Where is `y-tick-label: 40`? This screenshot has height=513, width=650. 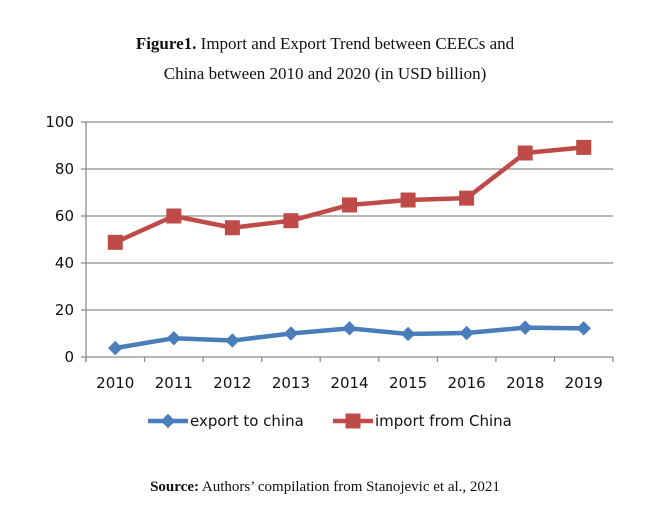 y-tick-label: 40 is located at coordinates (64, 263).